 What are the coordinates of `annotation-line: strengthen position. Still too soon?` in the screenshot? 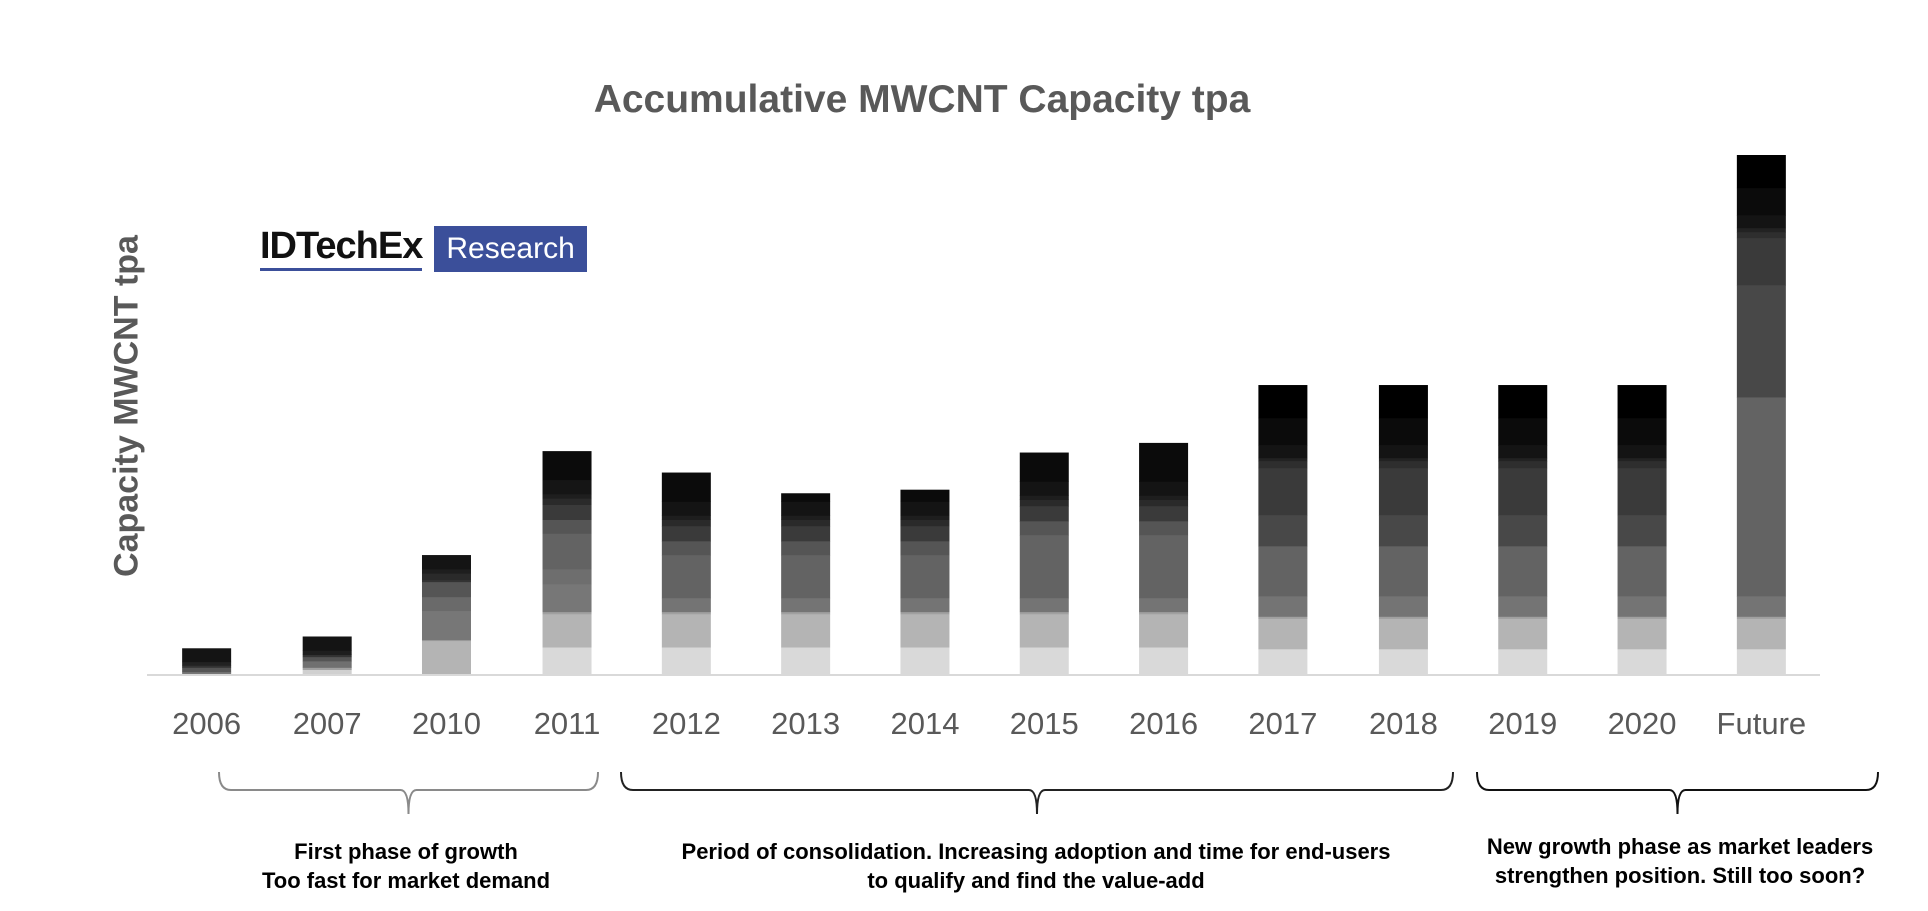 It's located at (1680, 875).